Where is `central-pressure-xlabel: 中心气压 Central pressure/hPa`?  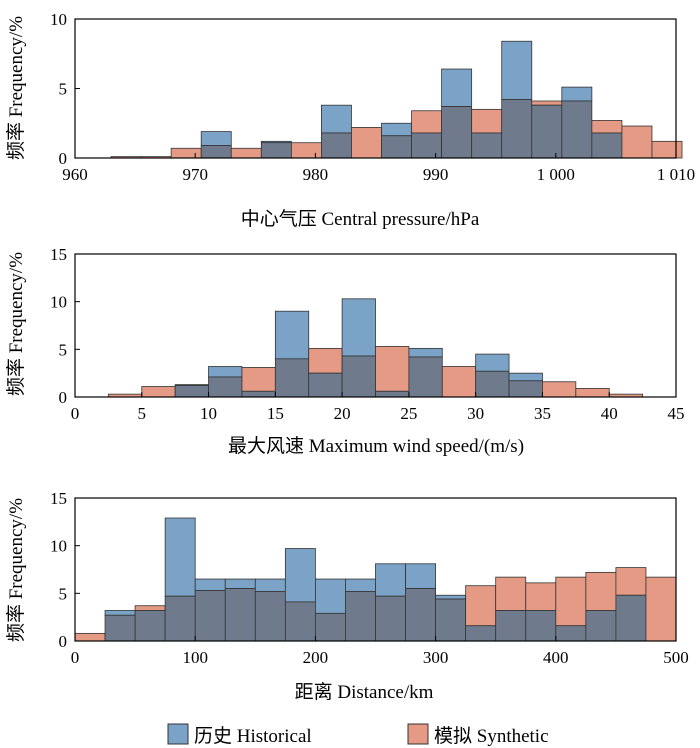 central-pressure-xlabel: 中心气压 Central pressure/hPa is located at coordinates (360, 219).